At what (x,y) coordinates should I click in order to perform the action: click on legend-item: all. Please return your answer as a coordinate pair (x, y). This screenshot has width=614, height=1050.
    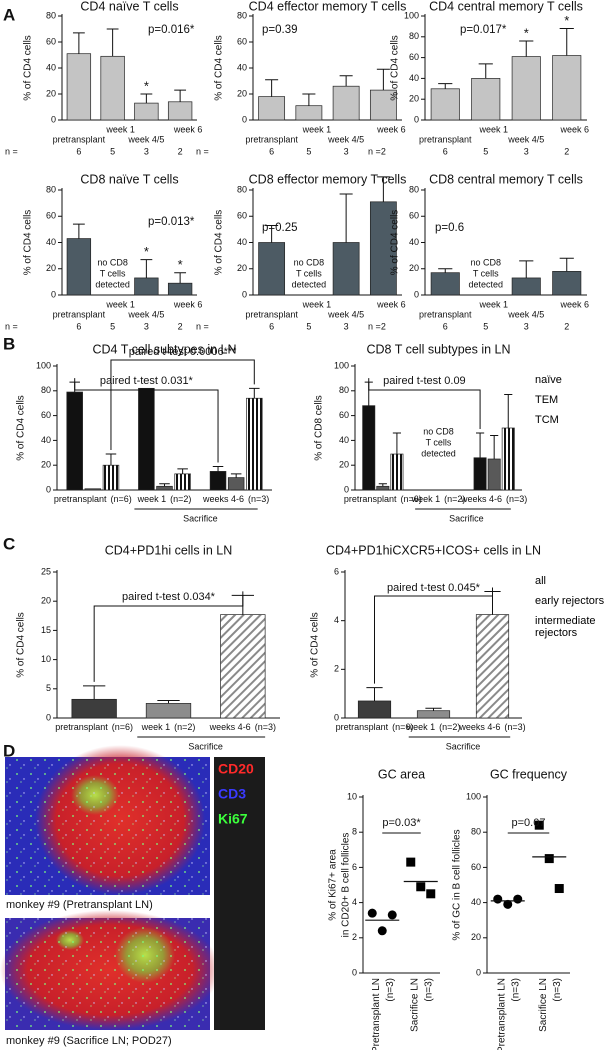
    Looking at the image, I should click on (574, 581).